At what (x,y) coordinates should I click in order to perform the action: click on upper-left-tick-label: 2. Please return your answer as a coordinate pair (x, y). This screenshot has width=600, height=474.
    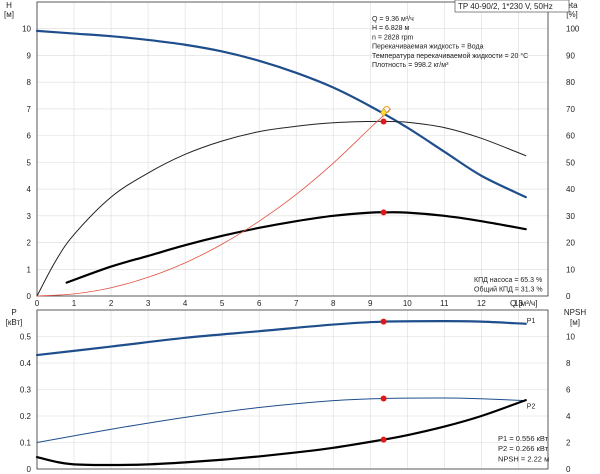
    Looking at the image, I should click on (29, 243).